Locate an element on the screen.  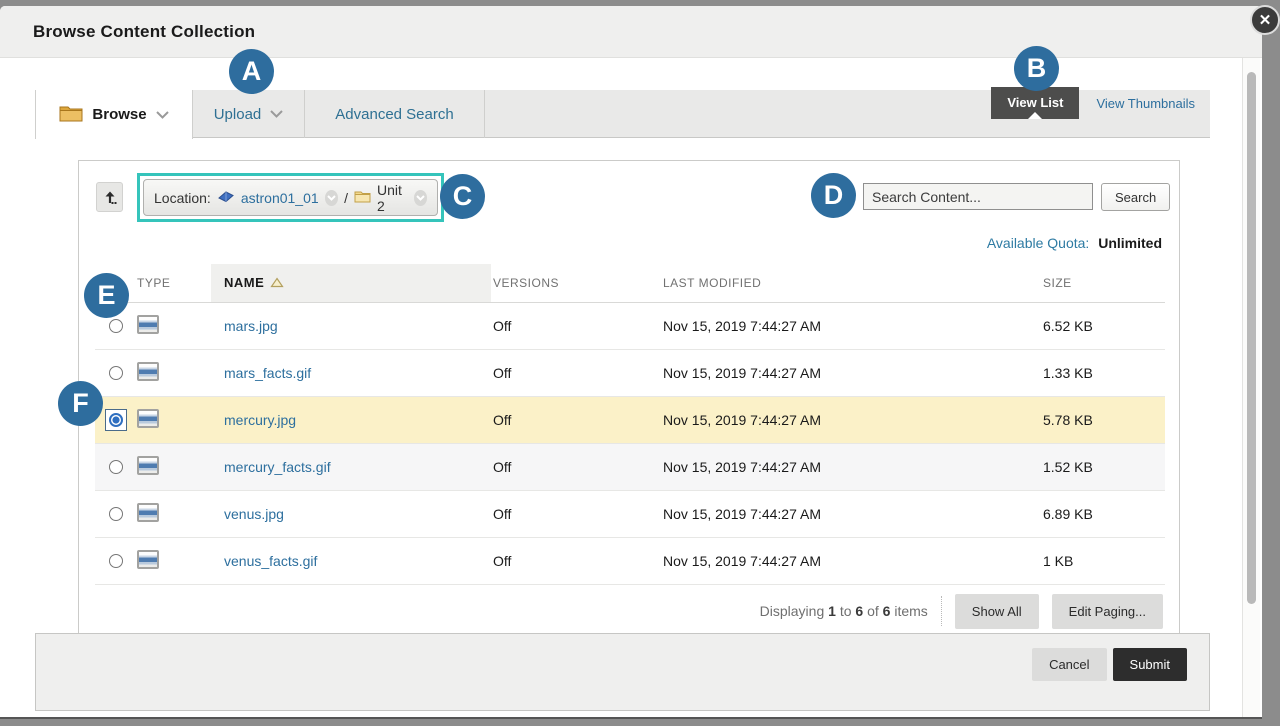
file-link: mars_facts.gif is located at coordinates (268, 372).